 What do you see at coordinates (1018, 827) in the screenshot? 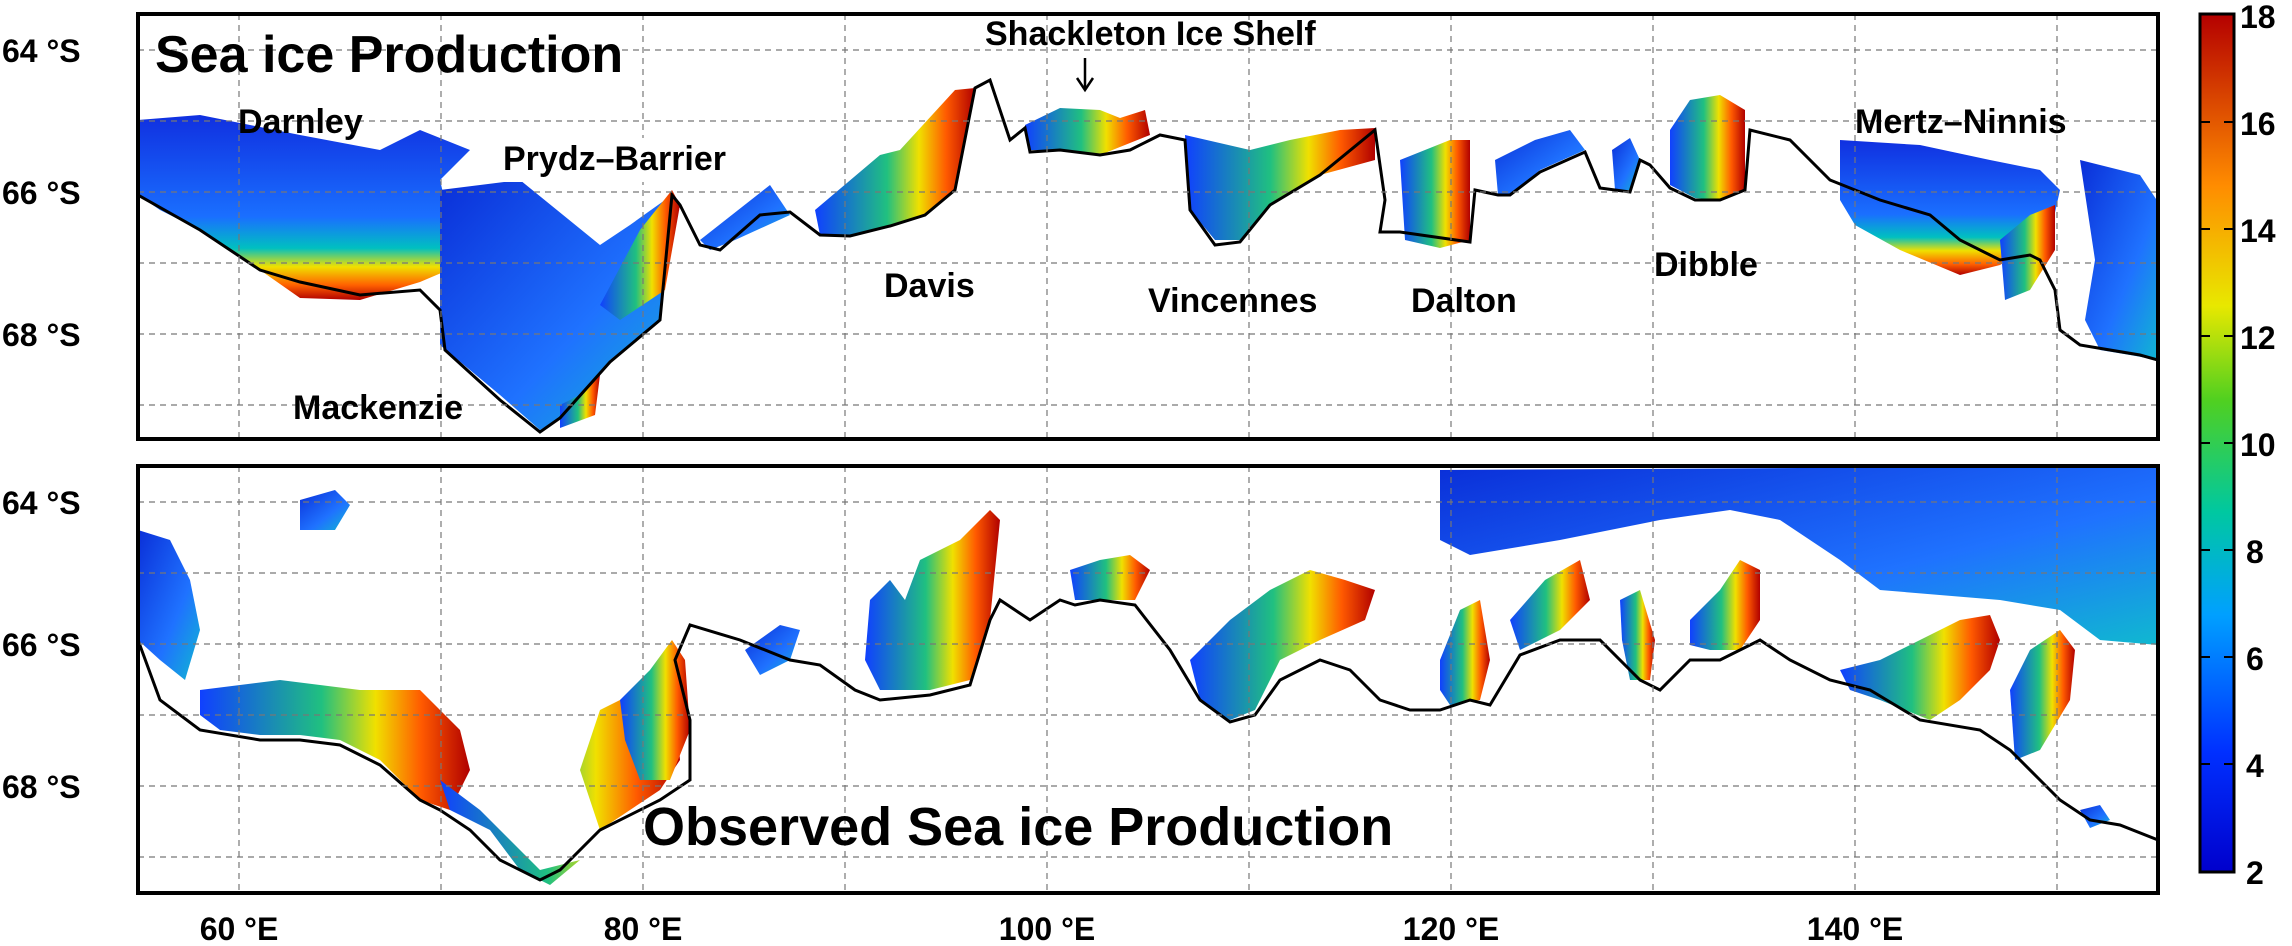
I see `panel-title-observed: Observed Sea ice Production` at bounding box center [1018, 827].